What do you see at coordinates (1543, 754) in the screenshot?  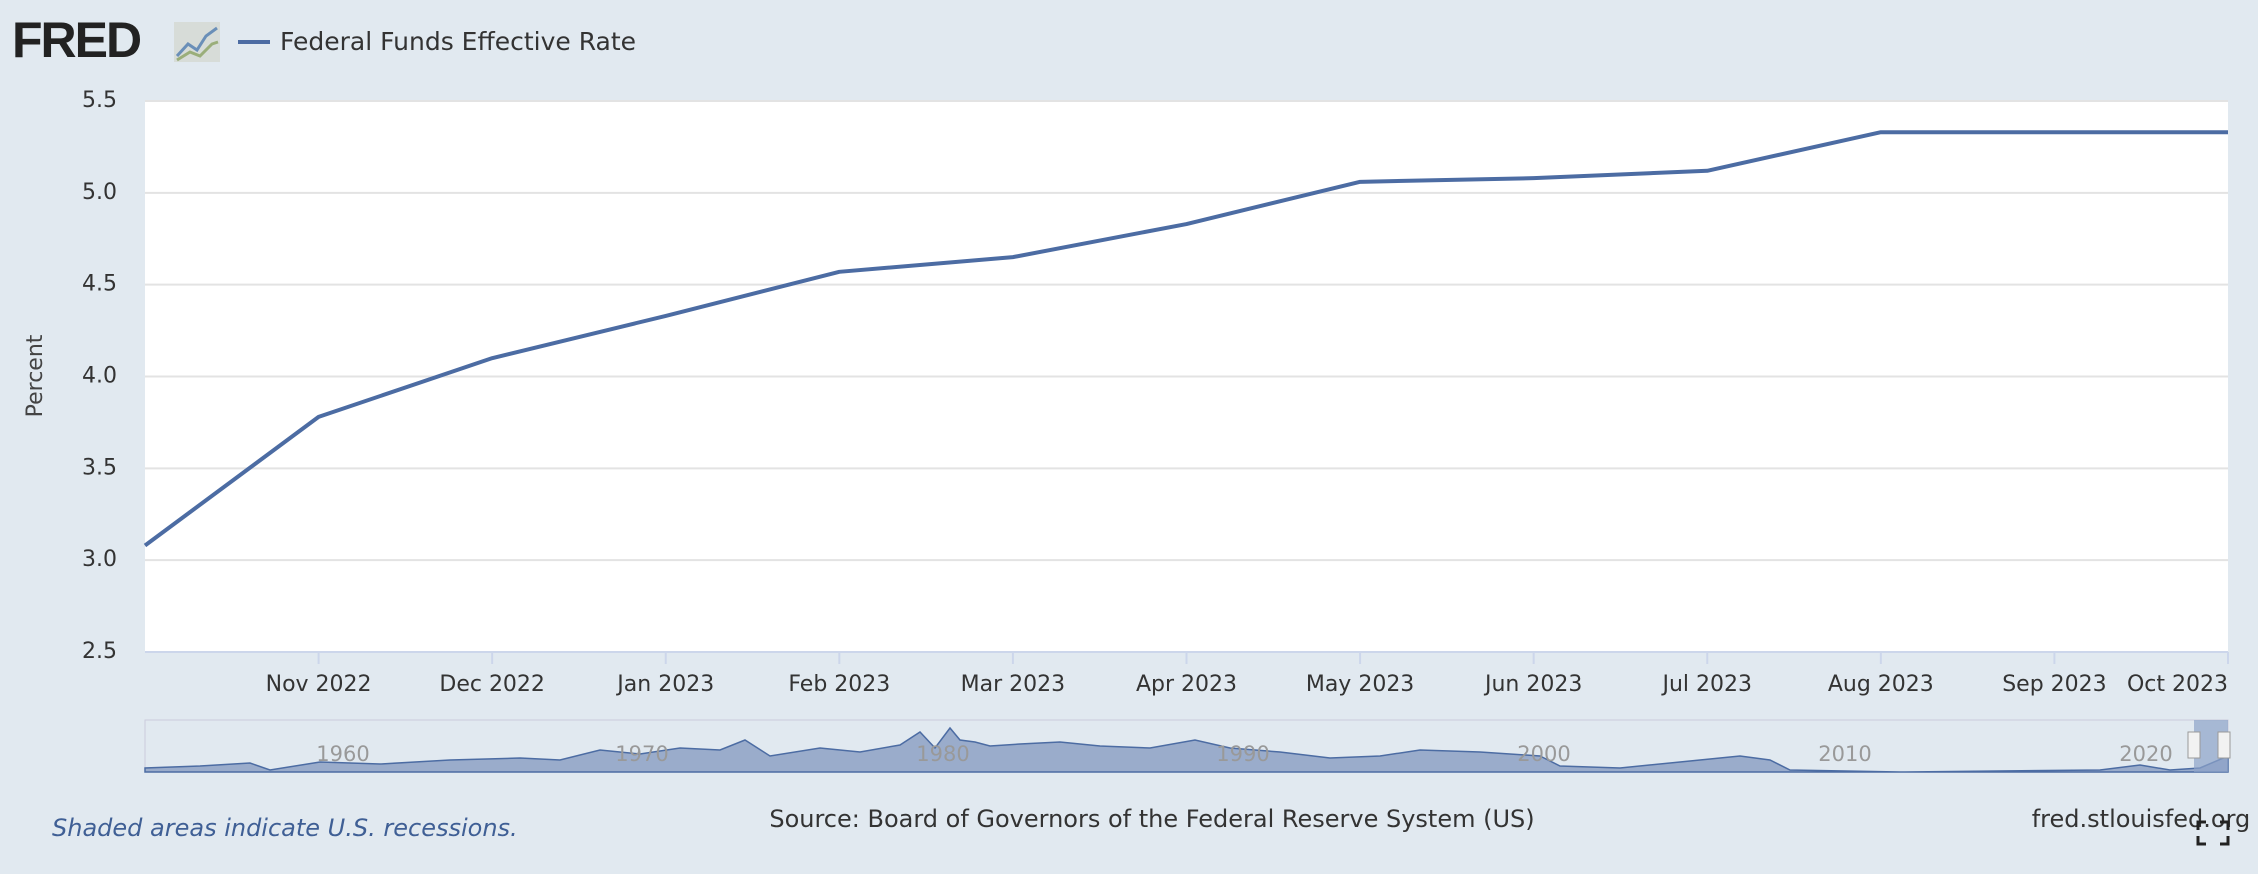 I see `navigator-label: 2000` at bounding box center [1543, 754].